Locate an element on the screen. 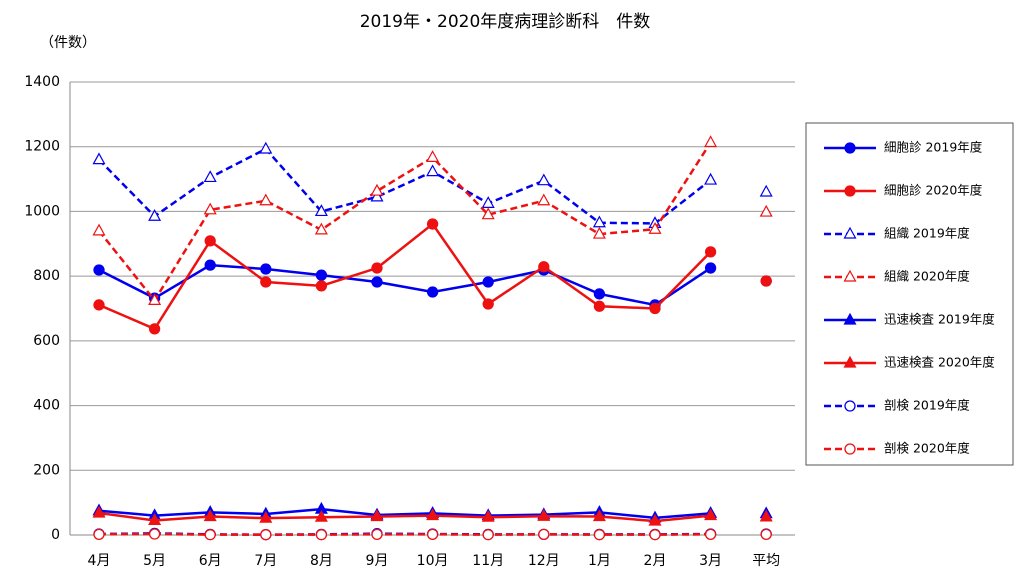 Image resolution: width=1024 pixels, height=585 pixels. x-tick-label: 平均 is located at coordinates (766, 561).